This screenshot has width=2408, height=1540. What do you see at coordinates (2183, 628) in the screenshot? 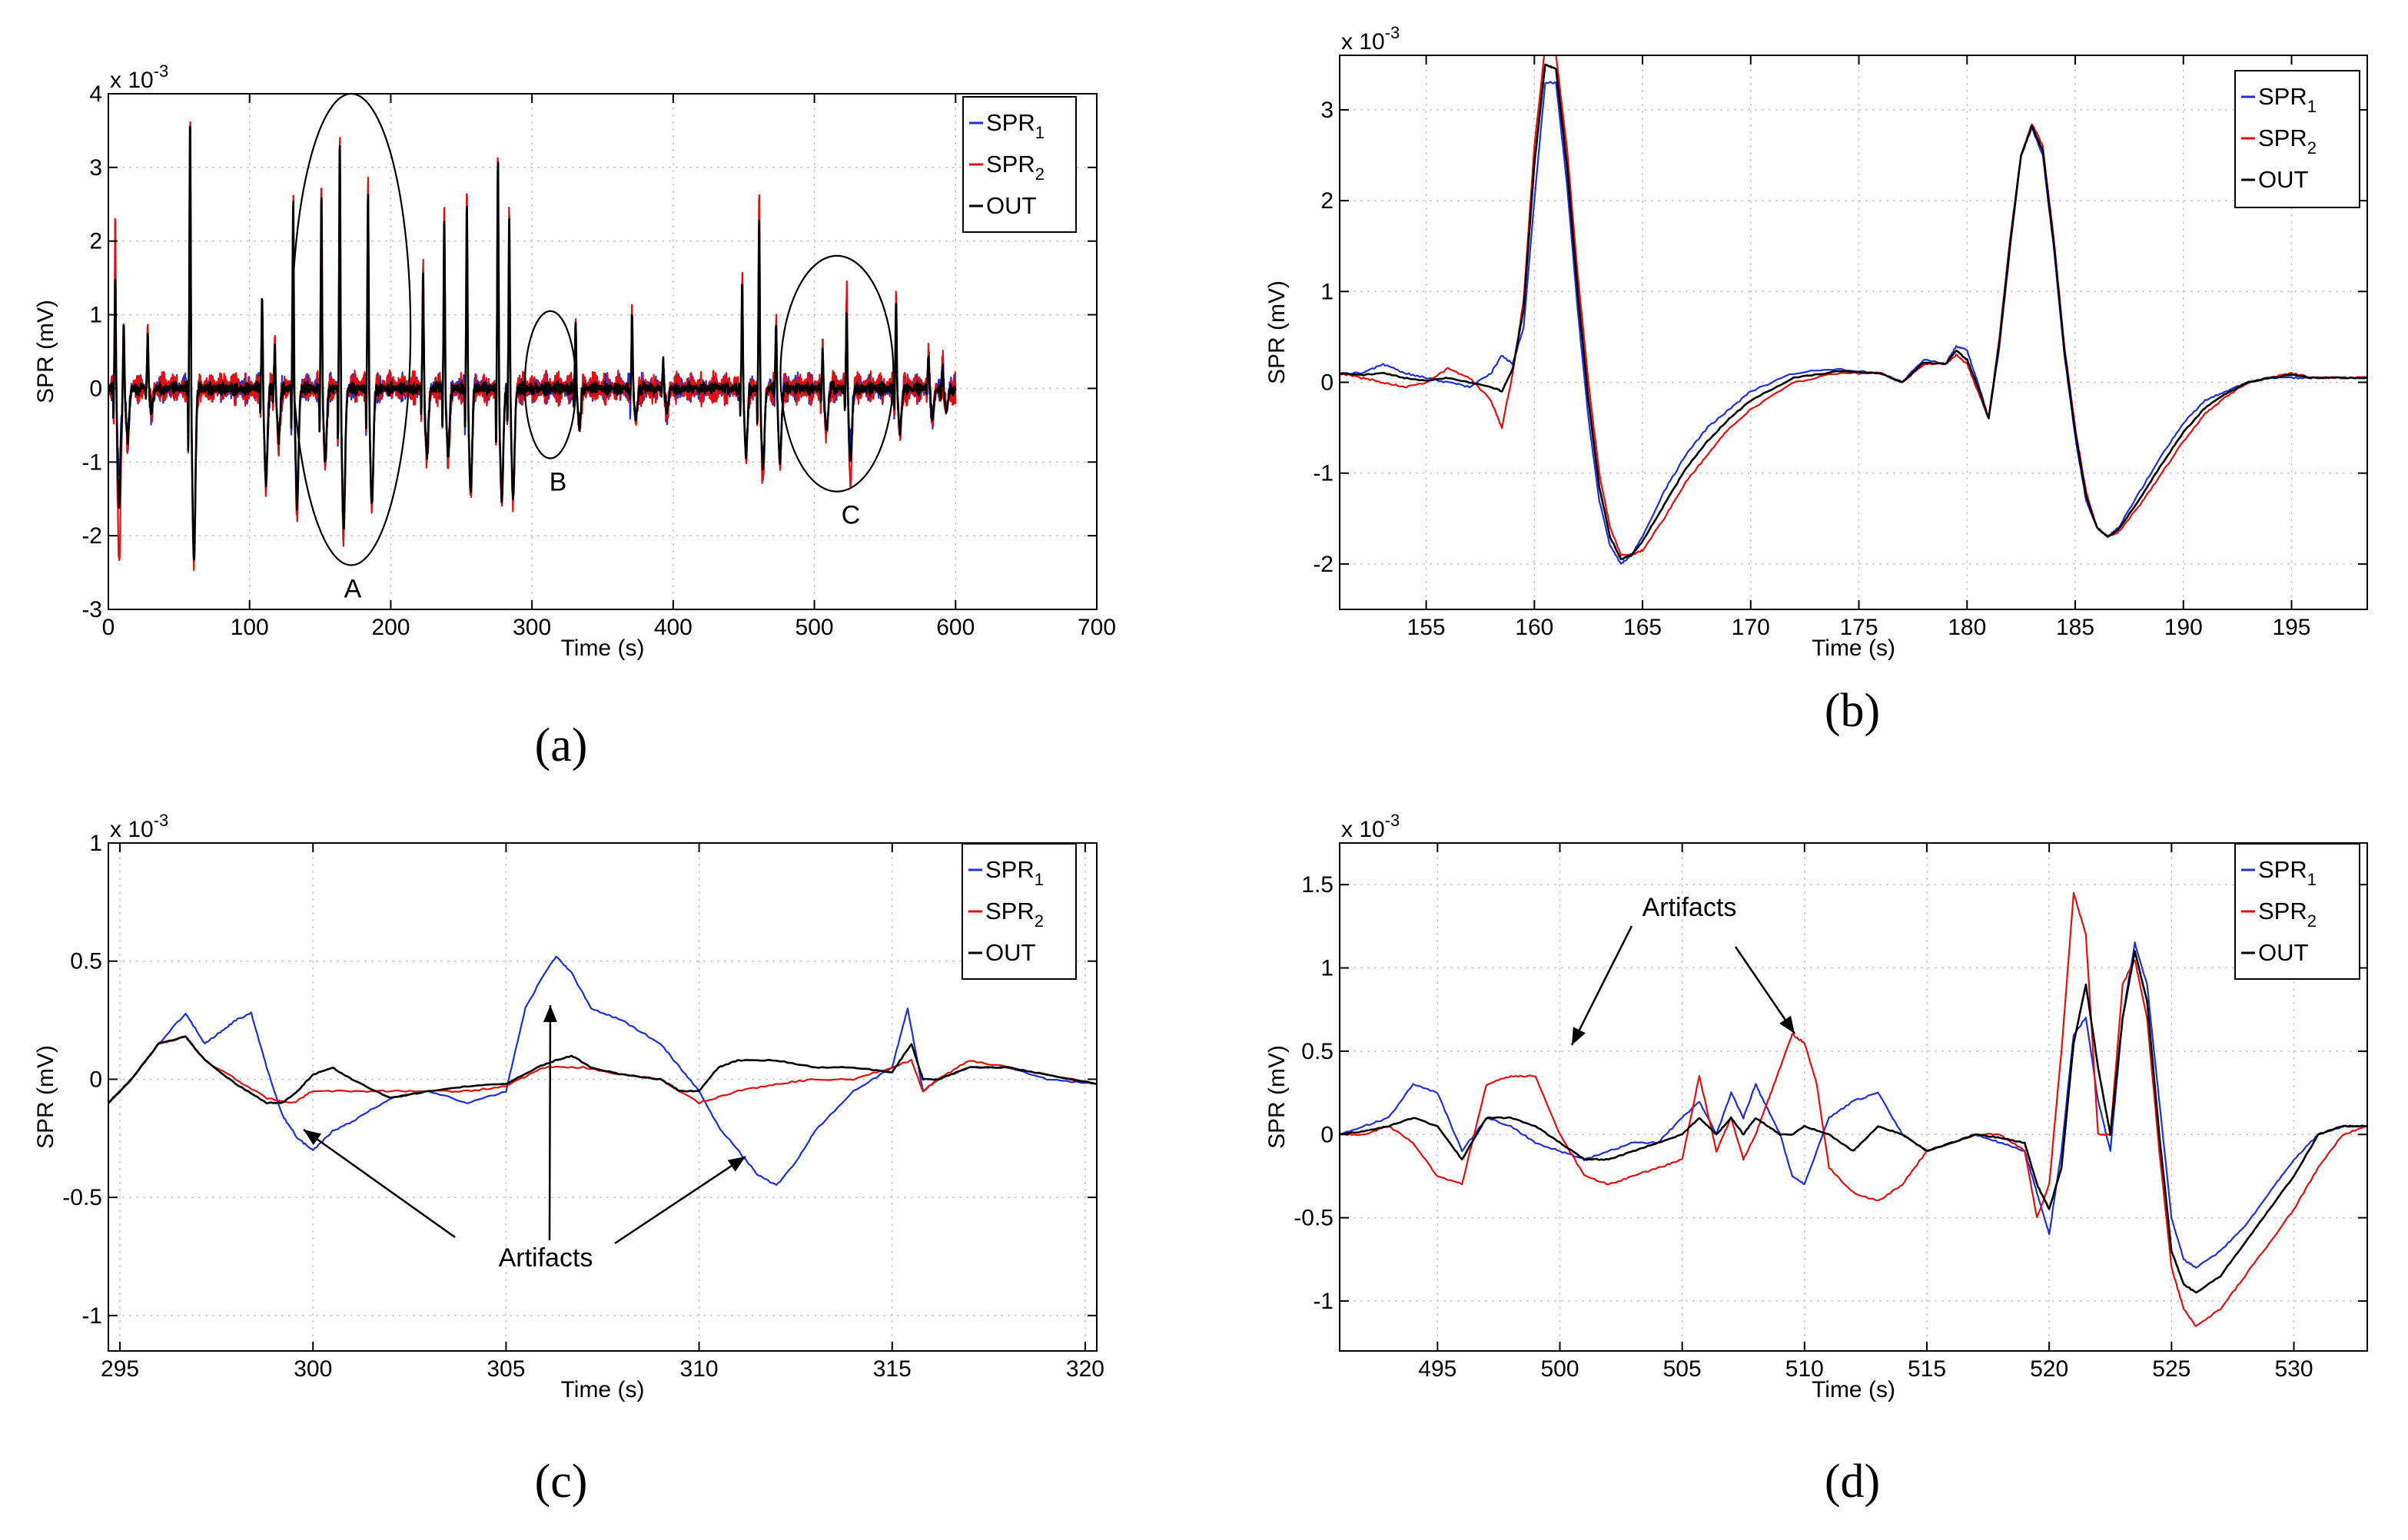
I see `x-tick-label: 190` at bounding box center [2183, 628].